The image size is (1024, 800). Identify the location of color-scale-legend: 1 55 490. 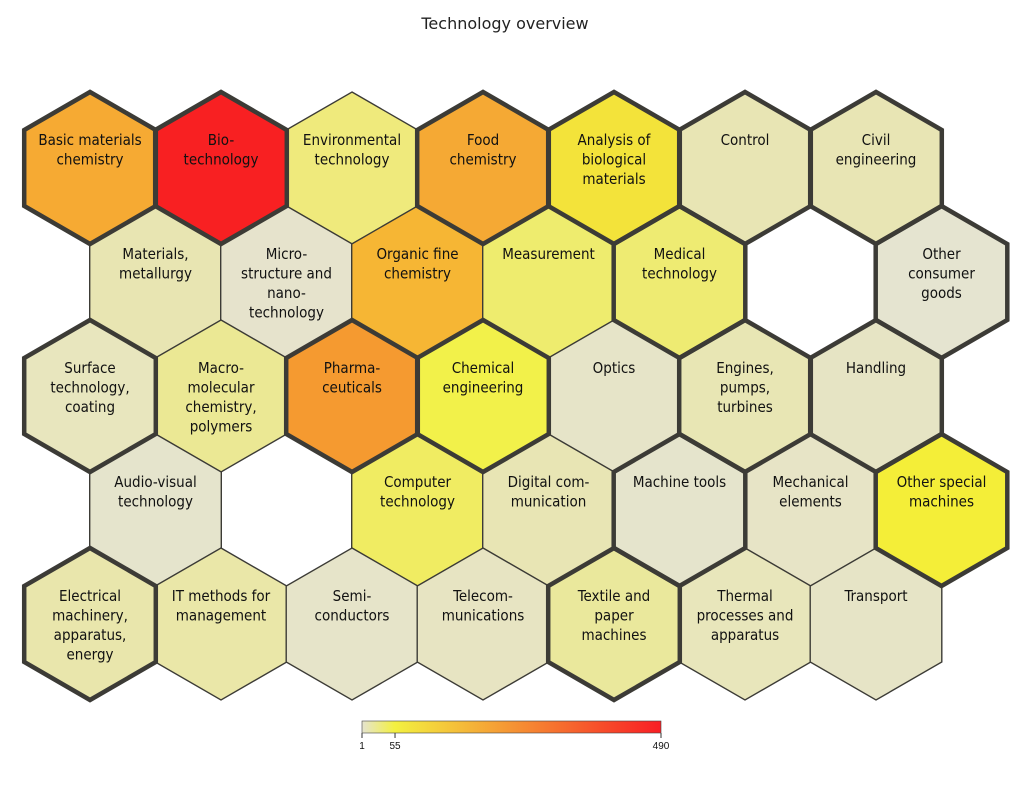
(514, 736).